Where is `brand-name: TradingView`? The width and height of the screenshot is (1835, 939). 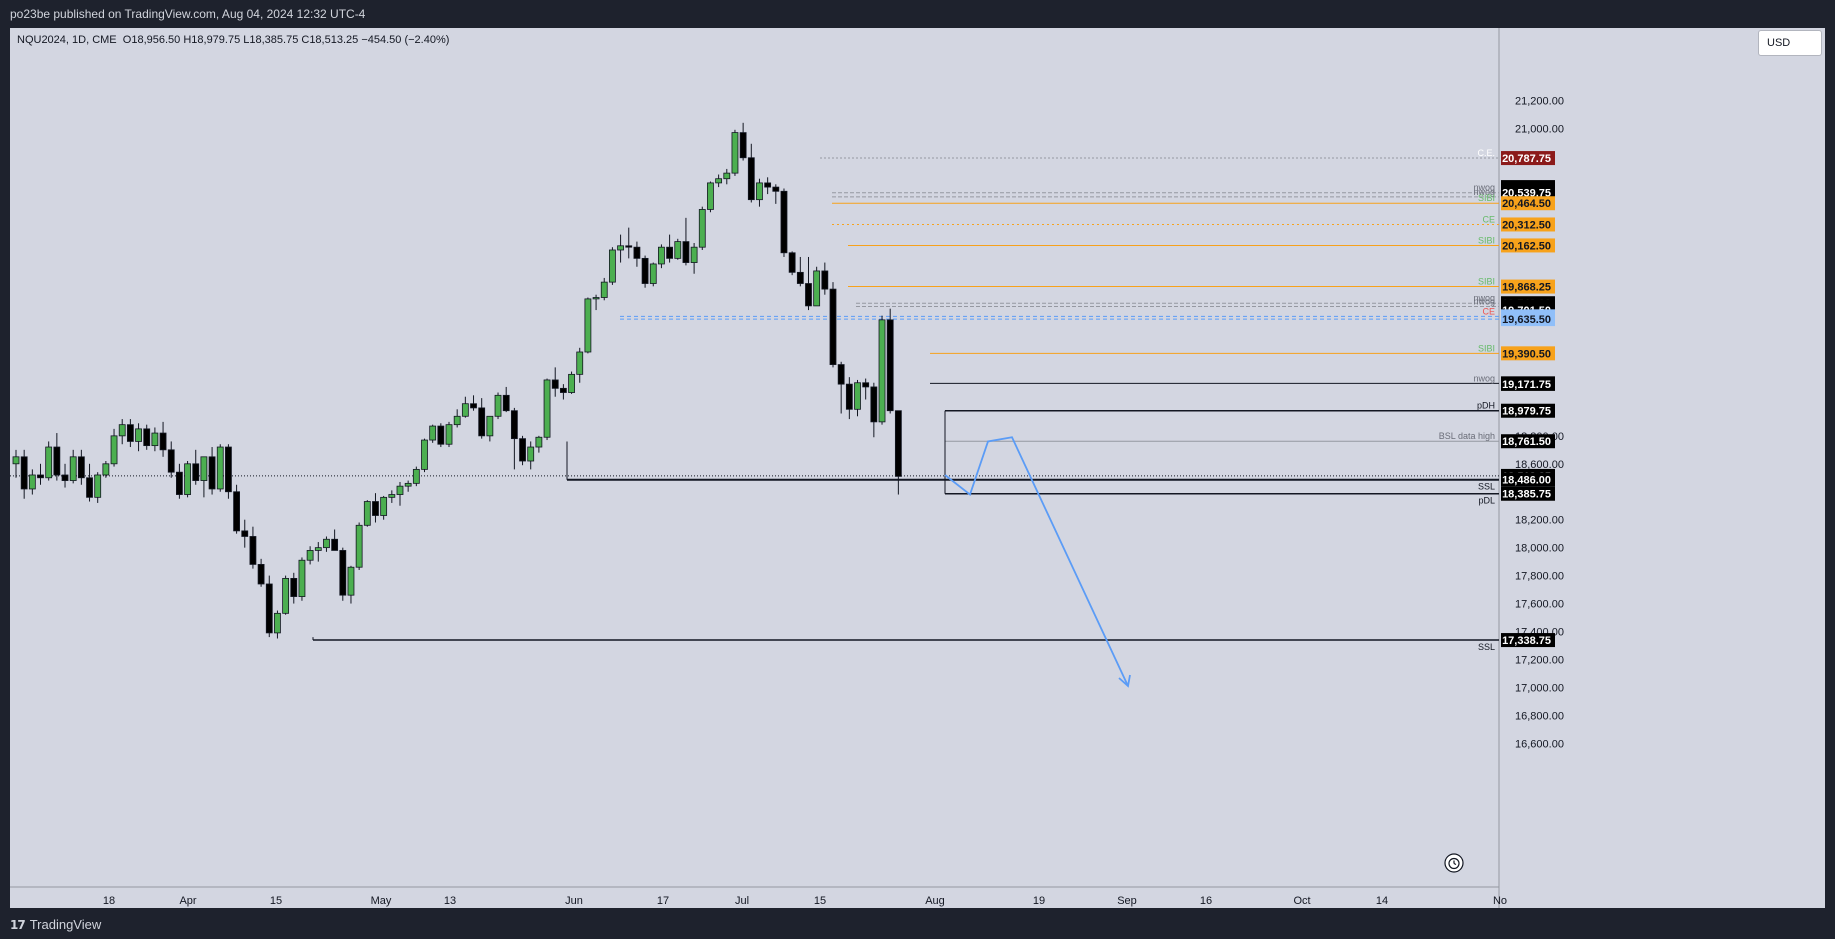 brand-name: TradingView is located at coordinates (65, 924).